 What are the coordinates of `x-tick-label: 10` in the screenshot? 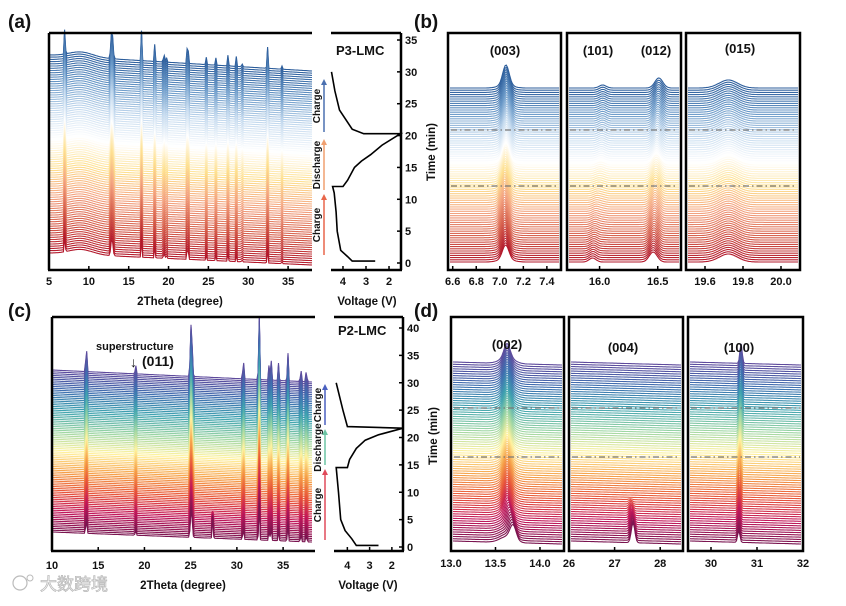 It's located at (89, 282).